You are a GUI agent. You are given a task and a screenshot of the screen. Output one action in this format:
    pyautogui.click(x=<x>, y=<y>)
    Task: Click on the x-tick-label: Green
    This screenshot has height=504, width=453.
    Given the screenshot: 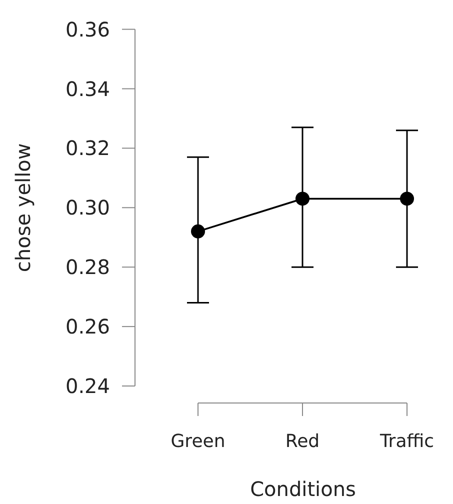 What is the action you would take?
    pyautogui.click(x=198, y=441)
    